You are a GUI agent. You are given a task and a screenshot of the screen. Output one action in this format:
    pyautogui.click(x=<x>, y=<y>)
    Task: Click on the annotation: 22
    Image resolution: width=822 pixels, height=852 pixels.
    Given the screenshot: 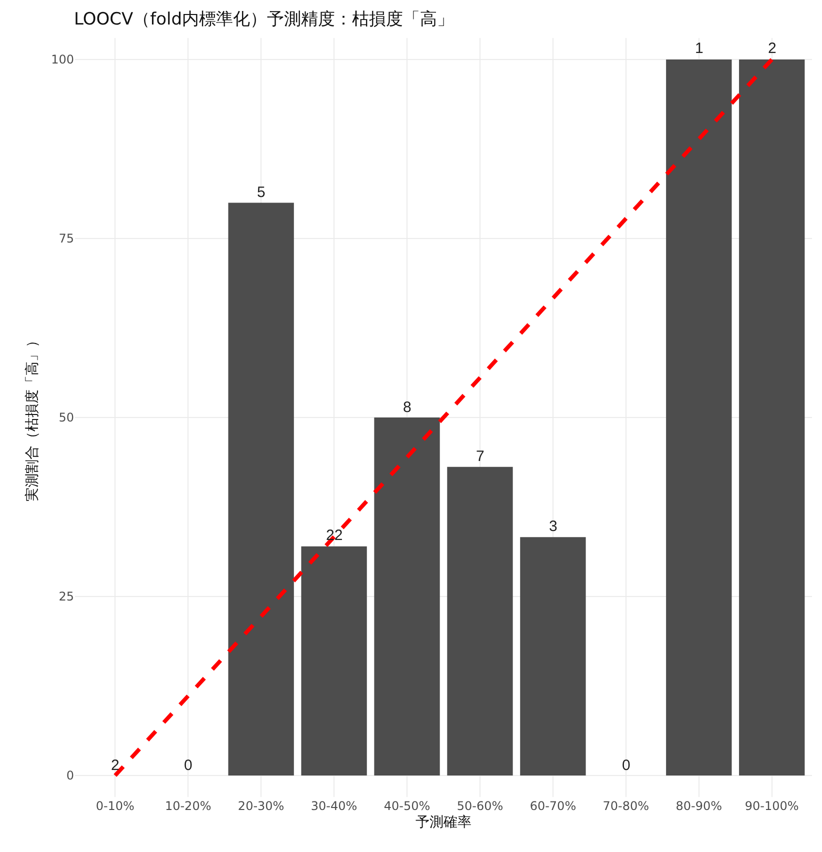 What is the action you would take?
    pyautogui.click(x=334, y=535)
    